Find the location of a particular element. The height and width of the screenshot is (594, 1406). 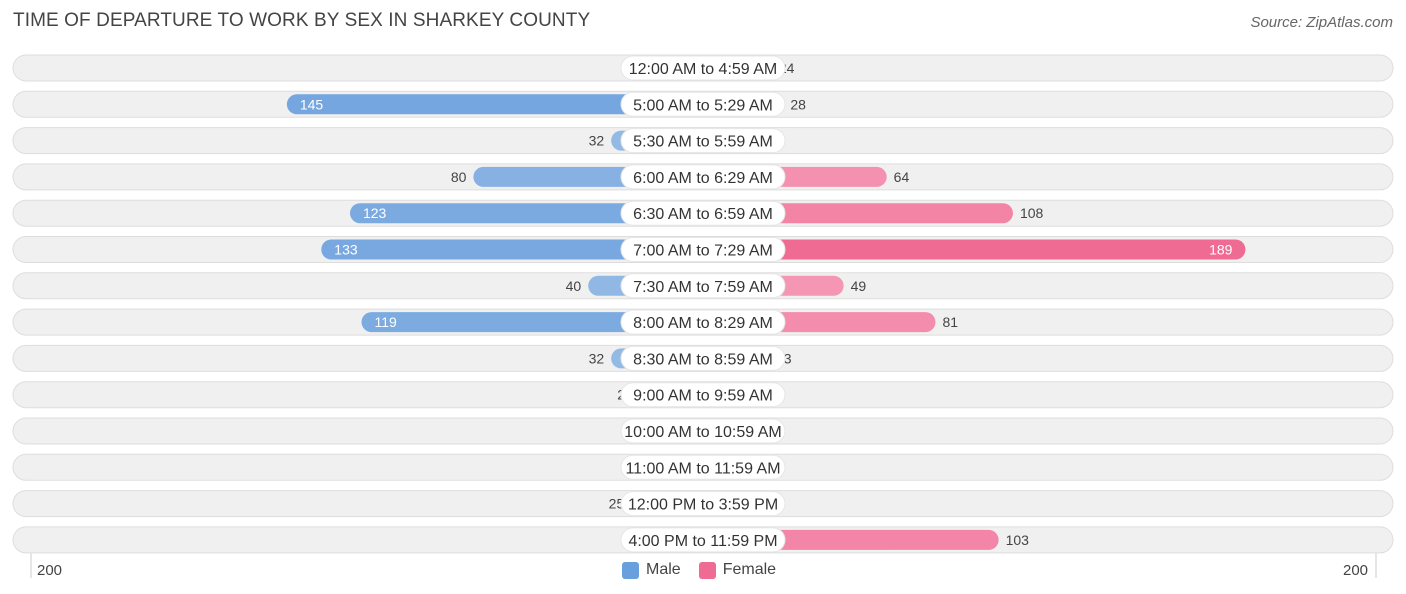

data-label-female: 81 is located at coordinates (950, 322).